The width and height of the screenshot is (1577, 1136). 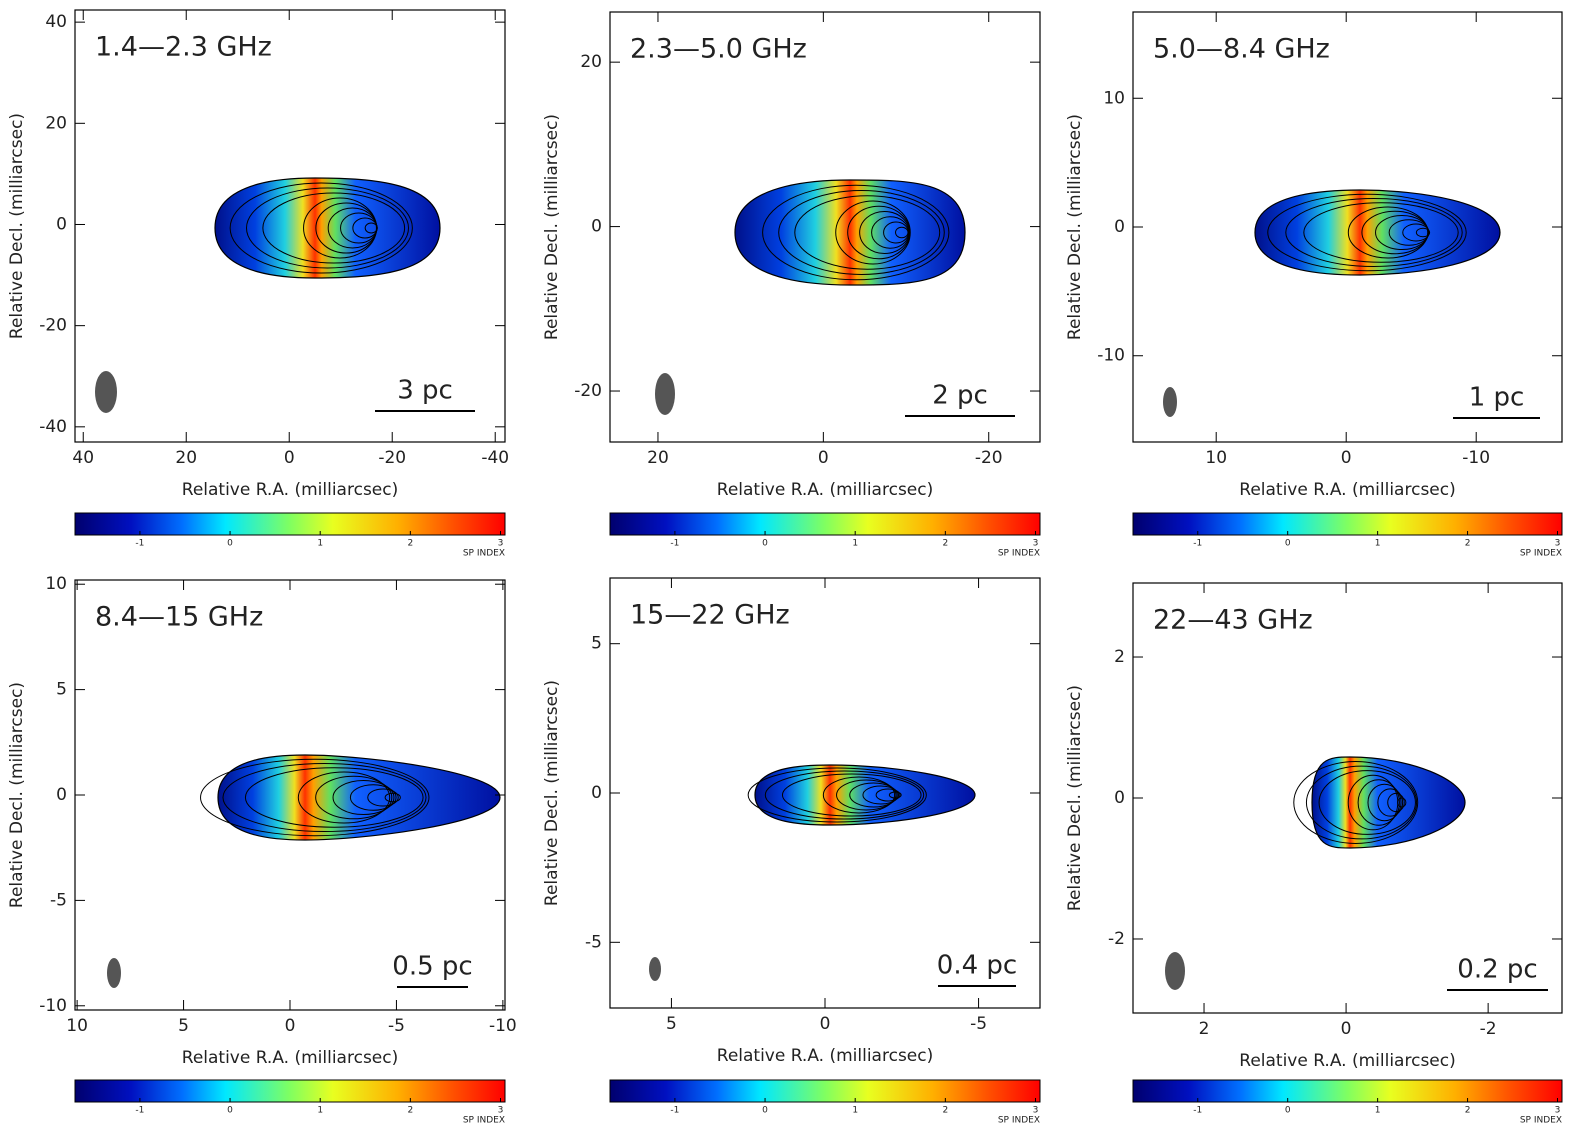 What do you see at coordinates (432, 967) in the screenshot?
I see `scale-bar-label: 0.5 pc` at bounding box center [432, 967].